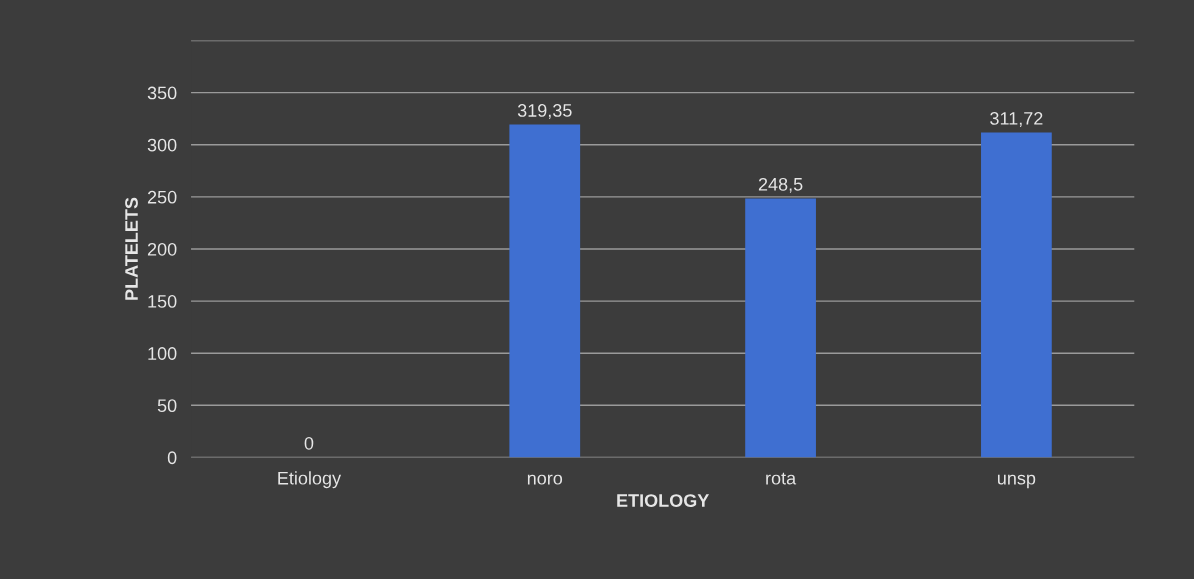 This screenshot has height=579, width=1194. Describe the element at coordinates (1016, 119) in the screenshot. I see `data-label: 311,72` at that location.